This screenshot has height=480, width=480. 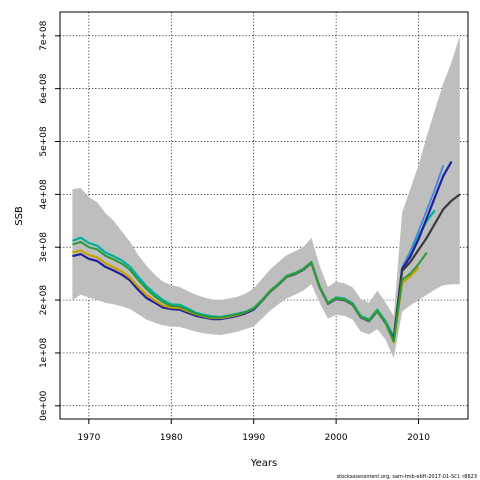 What do you see at coordinates (44, 88) in the screenshot?
I see `y-tick-label: 6e+08` at bounding box center [44, 88].